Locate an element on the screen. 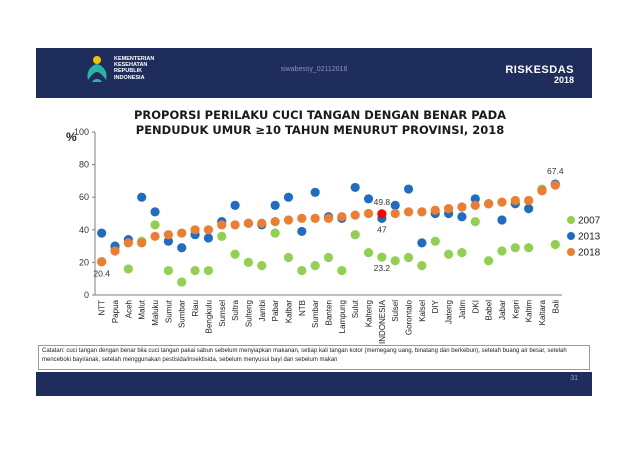 This screenshot has height=450, width=638. ministry-logo-icon is located at coordinates (97, 69).